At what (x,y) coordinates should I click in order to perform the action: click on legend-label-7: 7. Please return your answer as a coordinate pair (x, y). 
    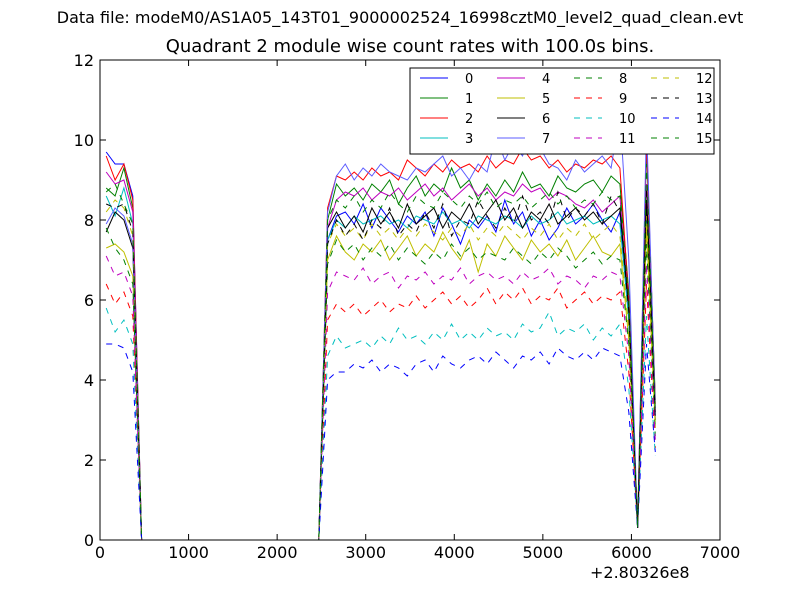
    Looking at the image, I should click on (546, 139).